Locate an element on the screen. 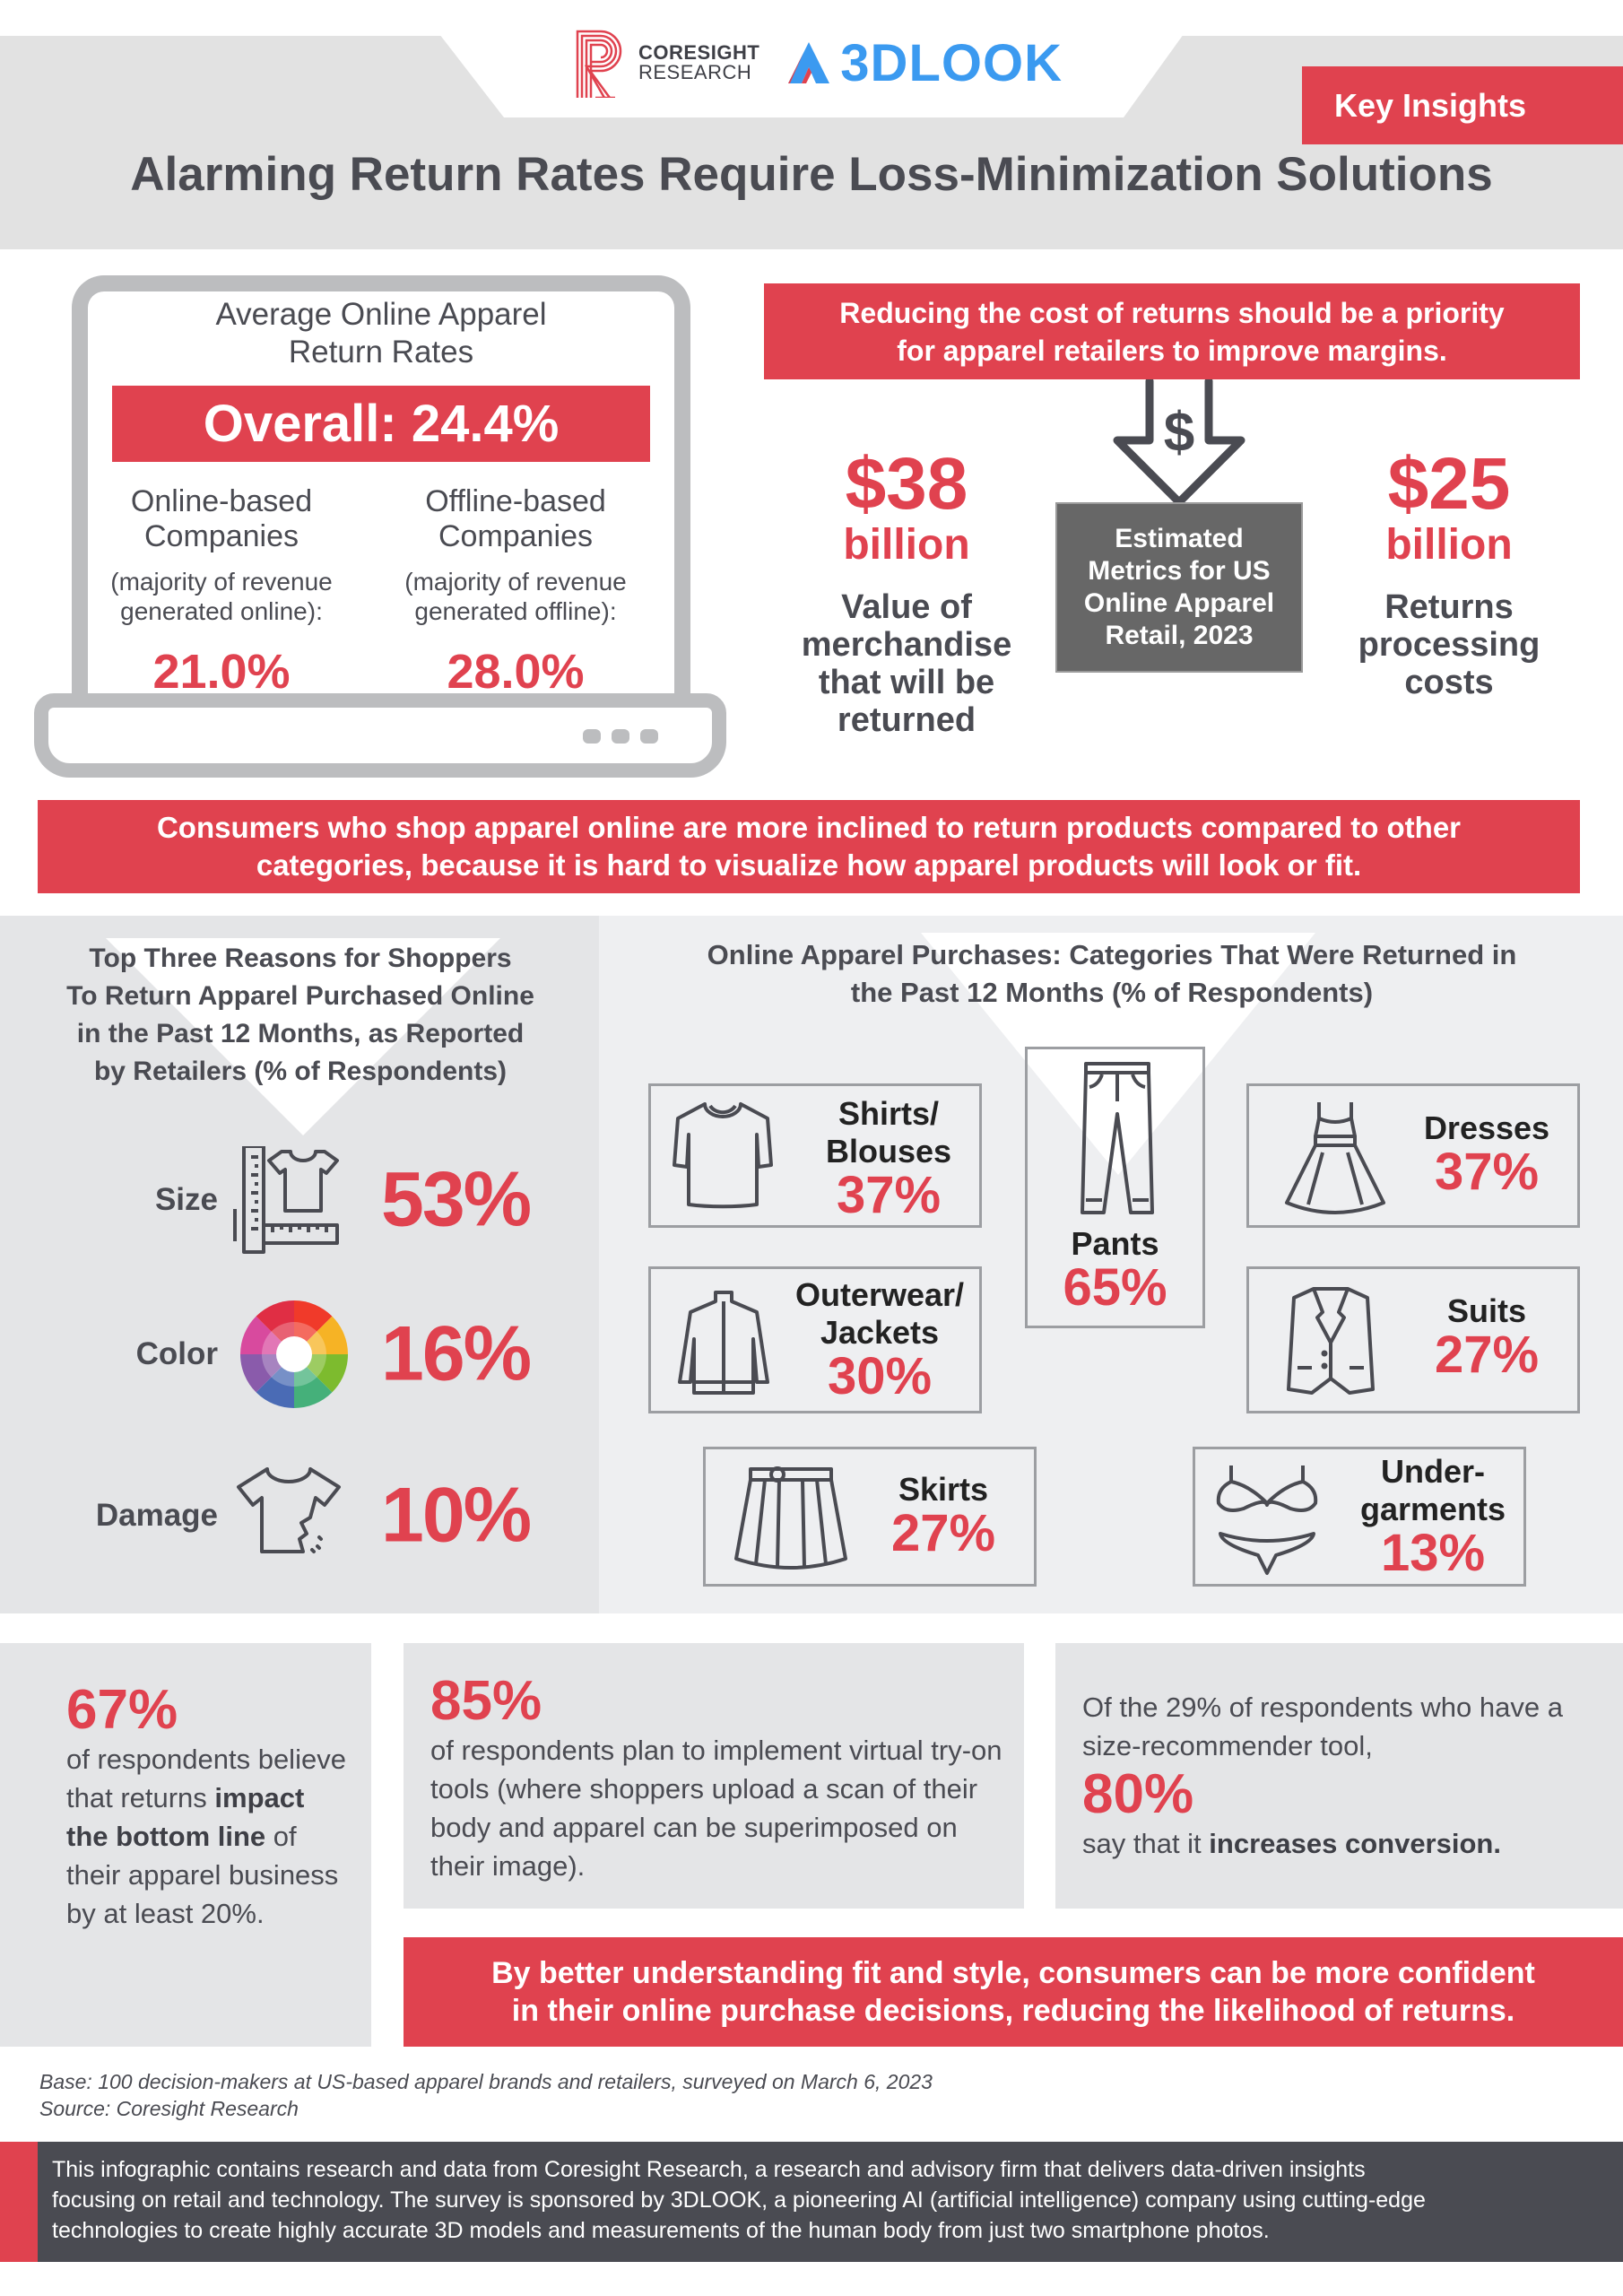 The width and height of the screenshot is (1623, 2296). subtext-line: generated offline): is located at coordinates (515, 611).